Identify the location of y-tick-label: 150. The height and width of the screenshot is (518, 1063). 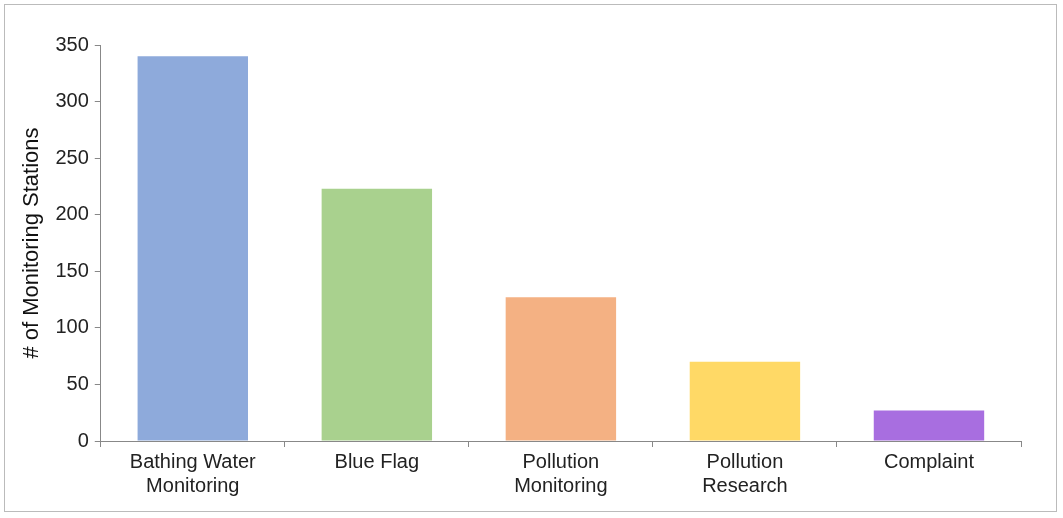
(72, 269).